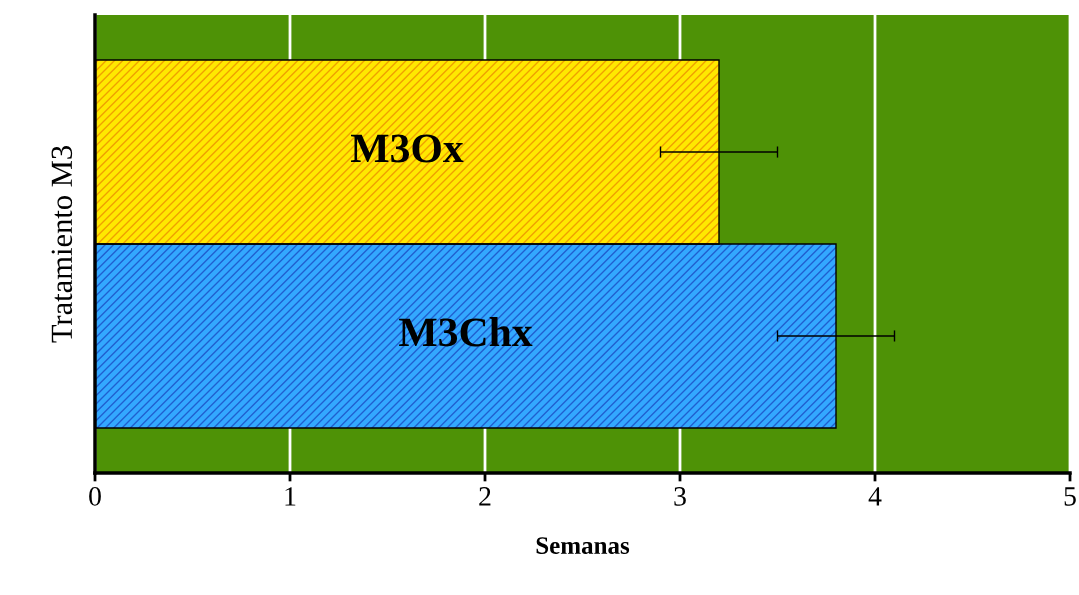  I want to click on y-axis-title: Tratamiento M3, so click(62, 244).